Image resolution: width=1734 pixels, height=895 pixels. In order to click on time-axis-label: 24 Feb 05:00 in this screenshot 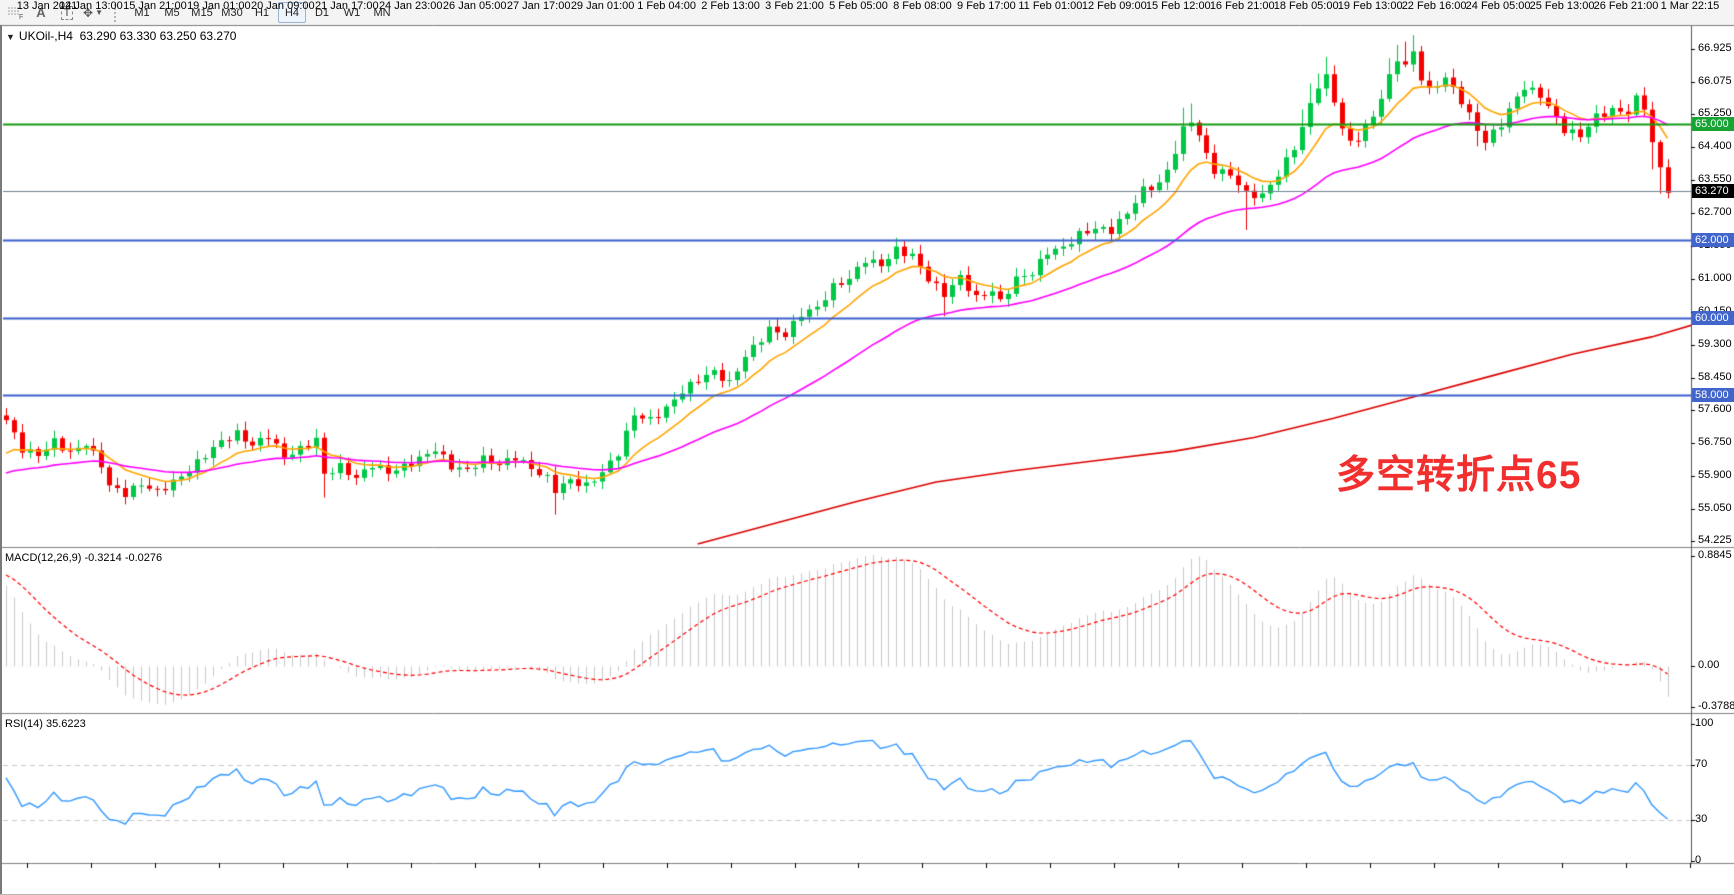, I will do `click(1498, 6)`.